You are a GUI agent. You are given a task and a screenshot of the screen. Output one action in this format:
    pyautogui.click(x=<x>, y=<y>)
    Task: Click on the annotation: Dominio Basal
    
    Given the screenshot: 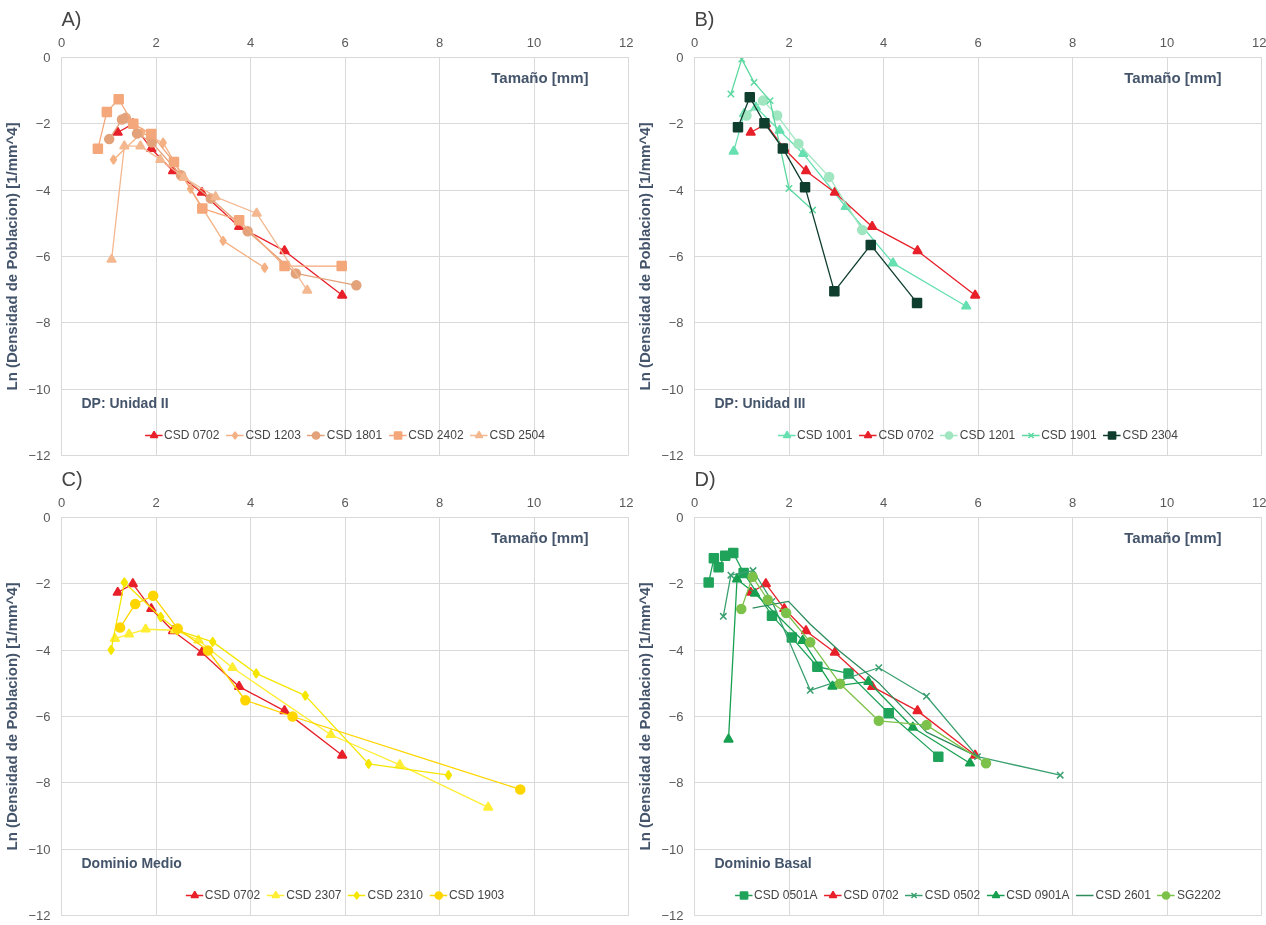 What is the action you would take?
    pyautogui.click(x=763, y=862)
    